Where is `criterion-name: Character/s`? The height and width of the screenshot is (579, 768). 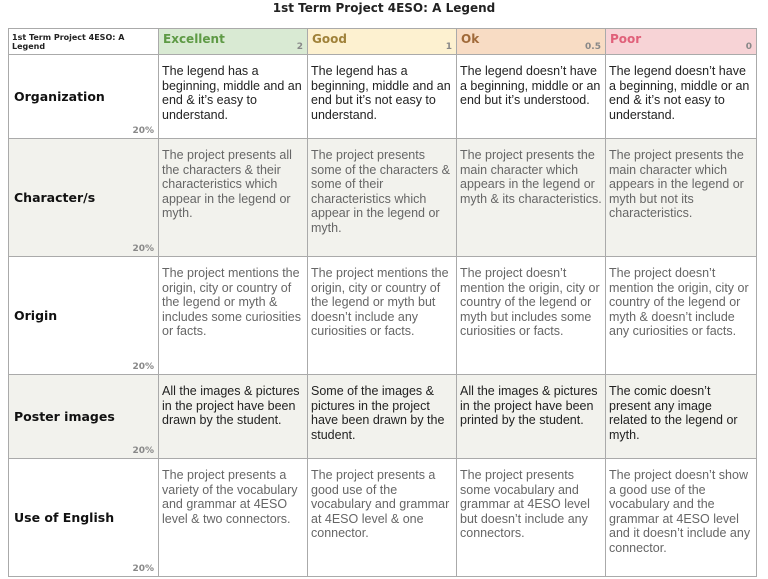 criterion-name: Character/s is located at coordinates (55, 197).